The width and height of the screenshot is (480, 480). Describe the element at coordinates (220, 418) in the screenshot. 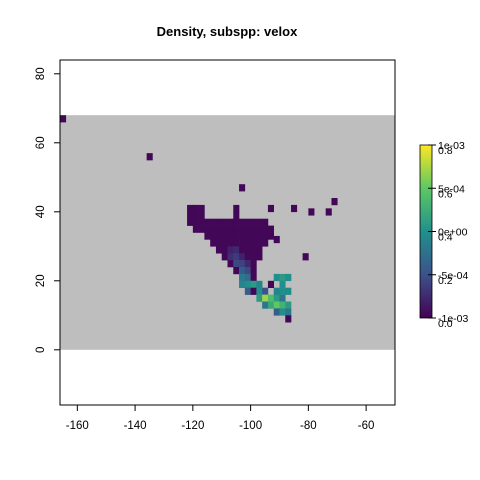

I see `x-axis: -160 -140 -120 -100 -80 -60` at that location.